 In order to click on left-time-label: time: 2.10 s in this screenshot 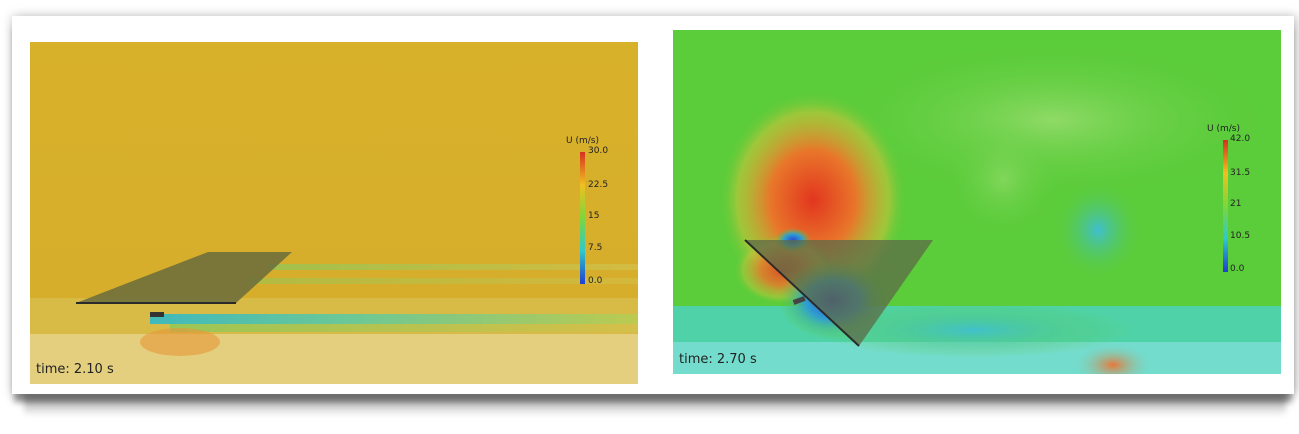, I will do `click(75, 369)`.